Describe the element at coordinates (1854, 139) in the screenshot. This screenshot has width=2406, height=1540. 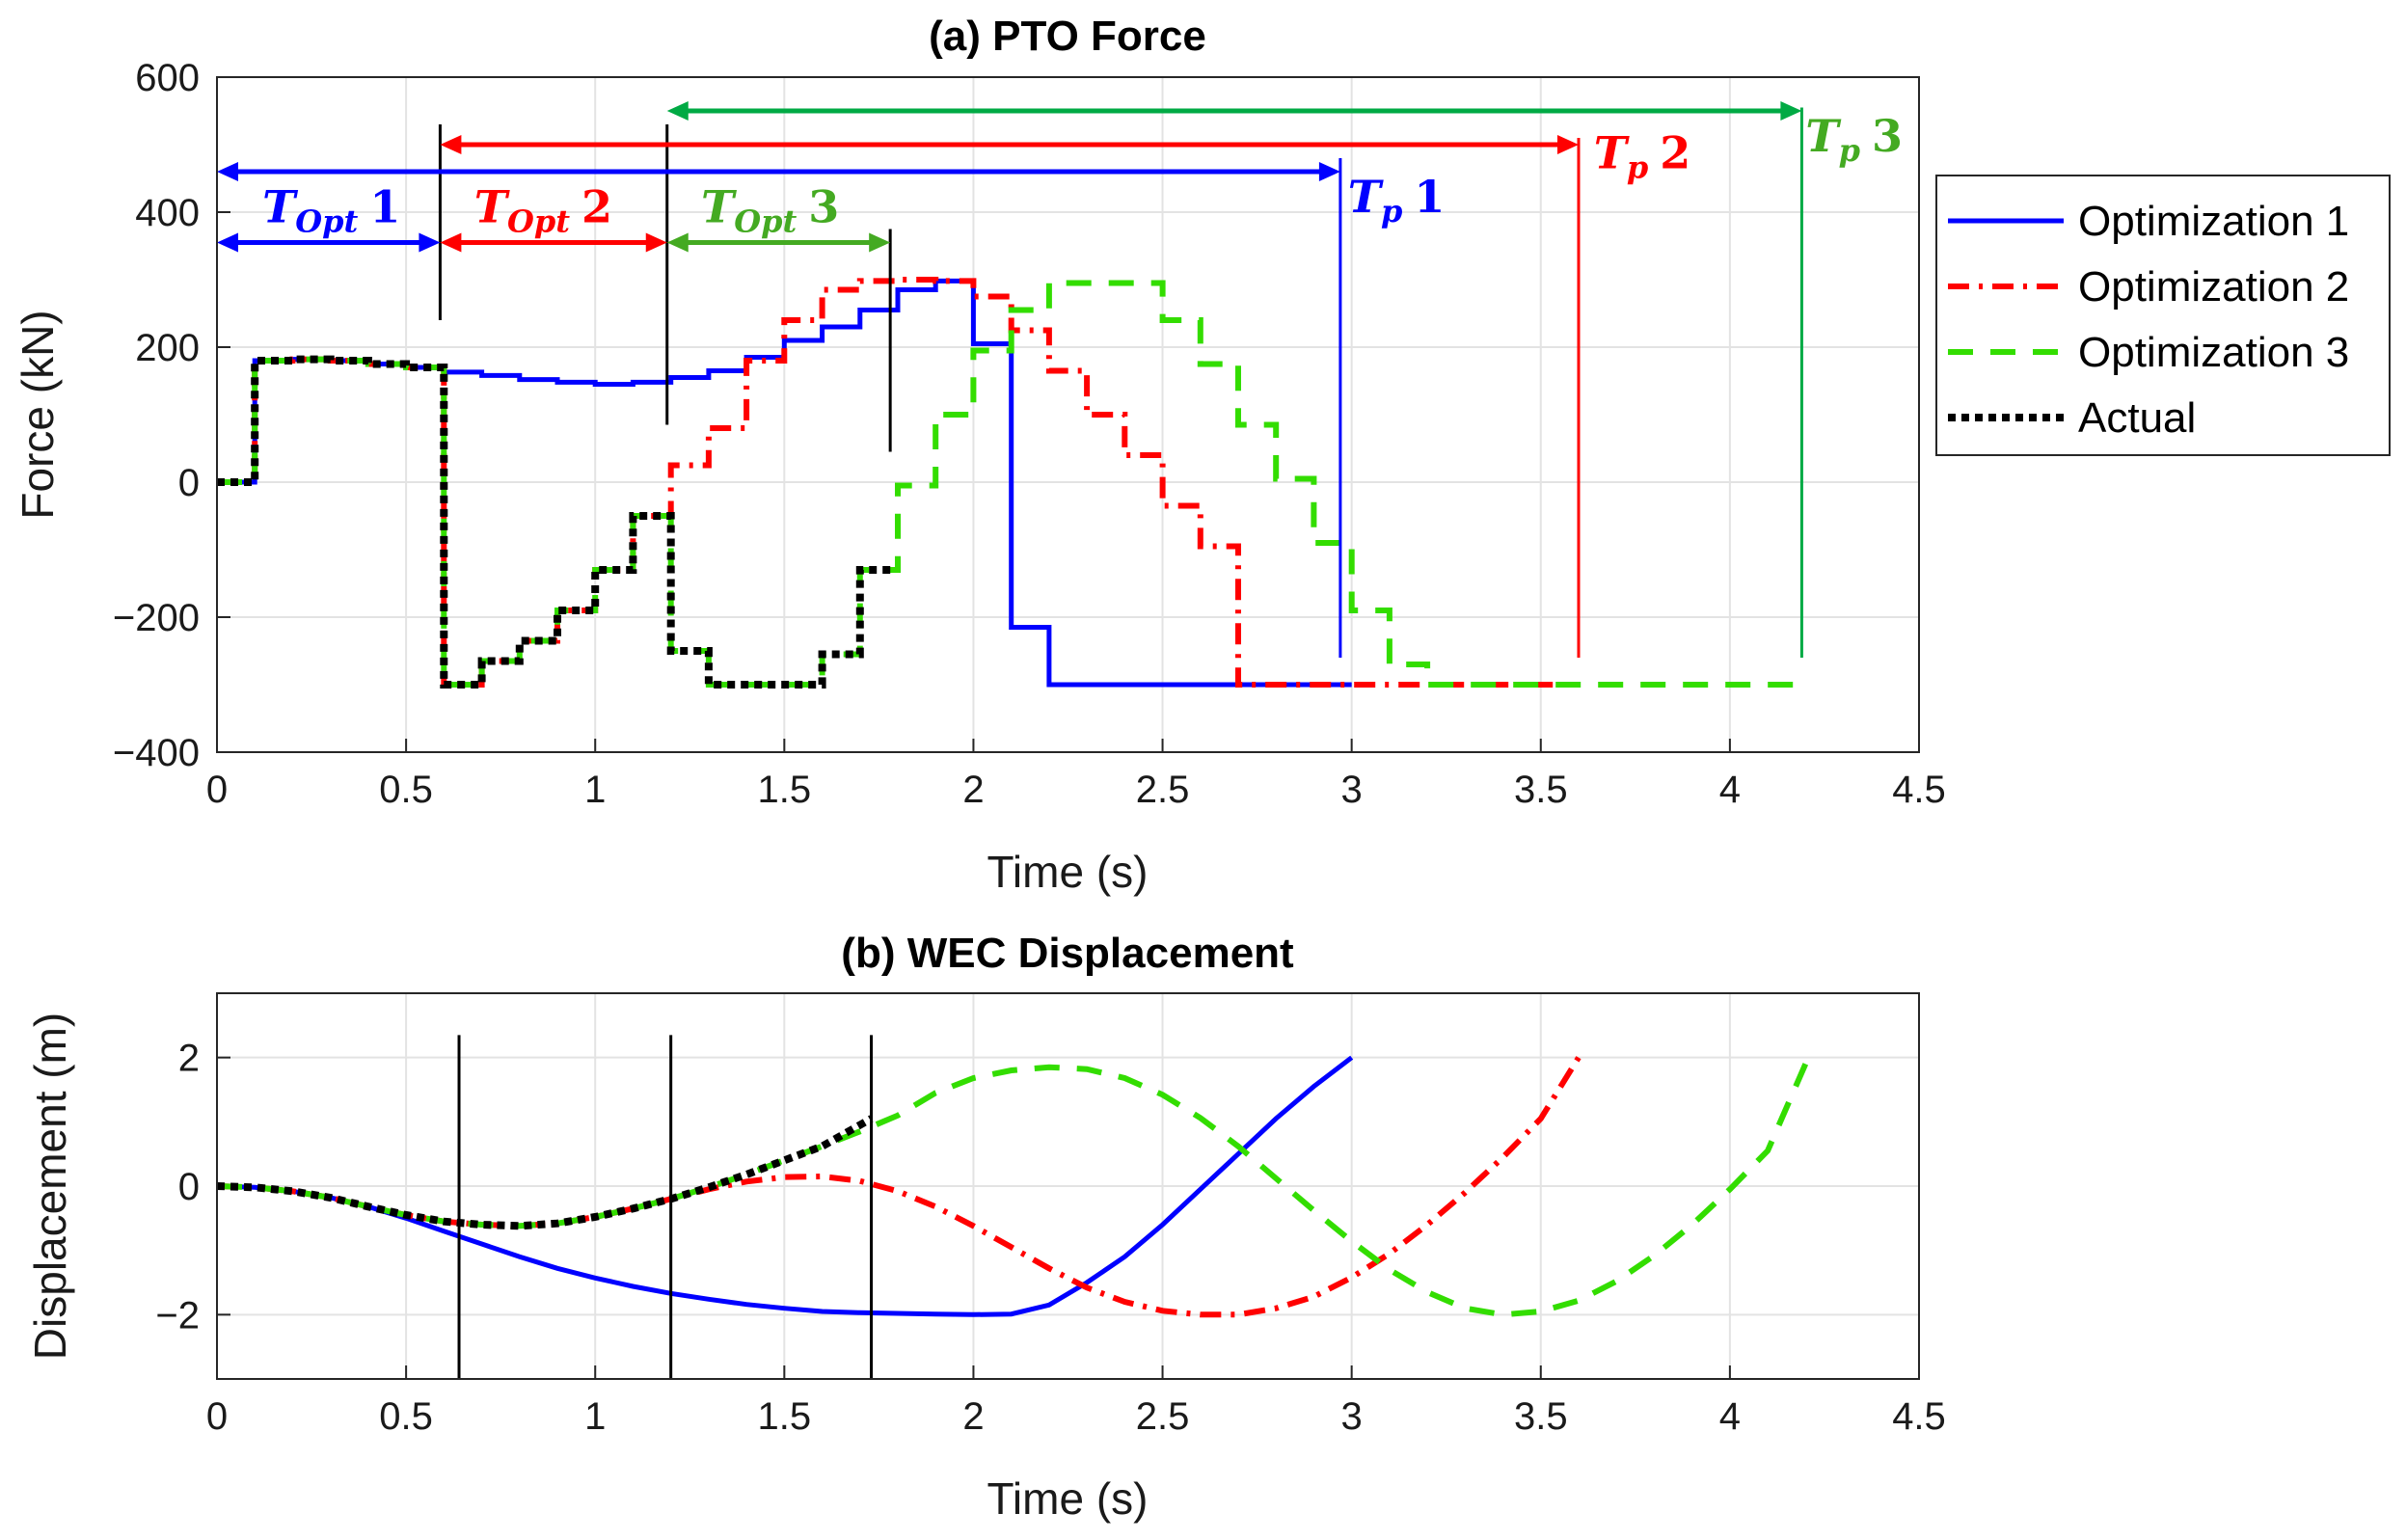
I see `force-time-label: Tp 3` at that location.